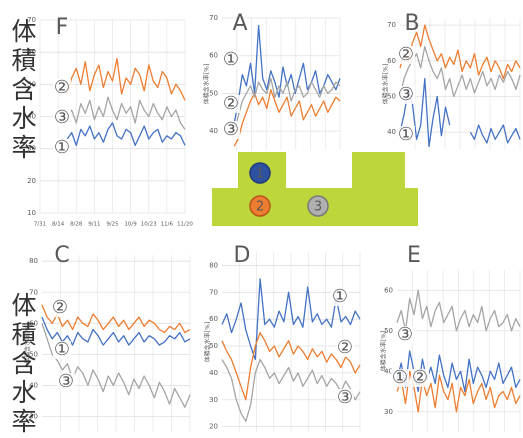 Image resolution: width=523 pixels, height=438 pixels. I want to click on x-tick-label: 8/28, so click(76, 225).